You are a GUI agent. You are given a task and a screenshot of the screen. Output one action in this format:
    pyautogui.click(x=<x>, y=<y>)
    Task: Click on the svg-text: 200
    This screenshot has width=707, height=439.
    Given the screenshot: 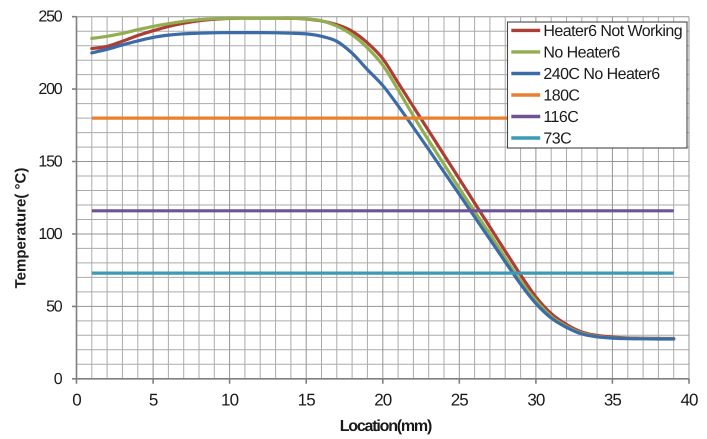 What is the action you would take?
    pyautogui.click(x=50, y=89)
    